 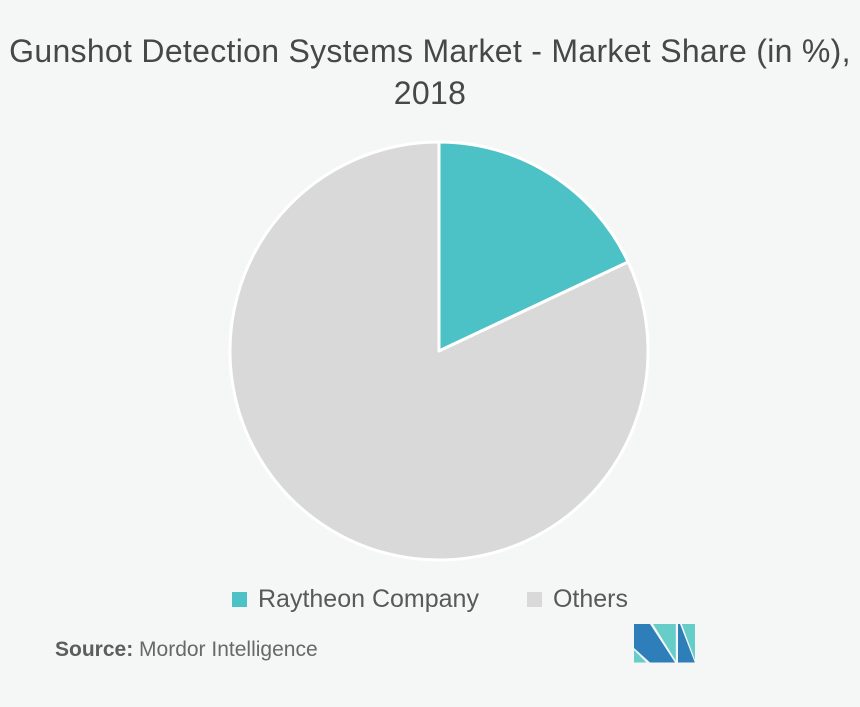 What do you see at coordinates (228, 649) in the screenshot?
I see `source-text: Mordor Intelligence` at bounding box center [228, 649].